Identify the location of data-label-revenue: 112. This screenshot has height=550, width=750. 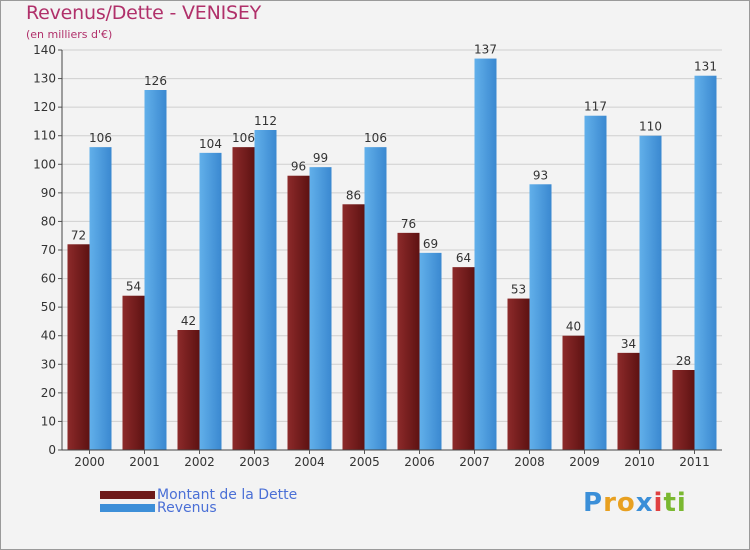
(265, 121).